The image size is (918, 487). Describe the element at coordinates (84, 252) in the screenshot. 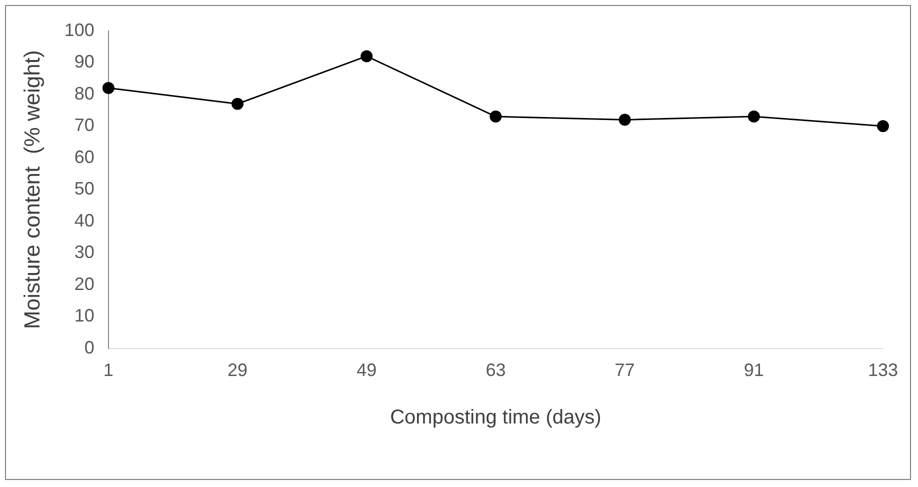

I see `y-tick-label: 30` at that location.